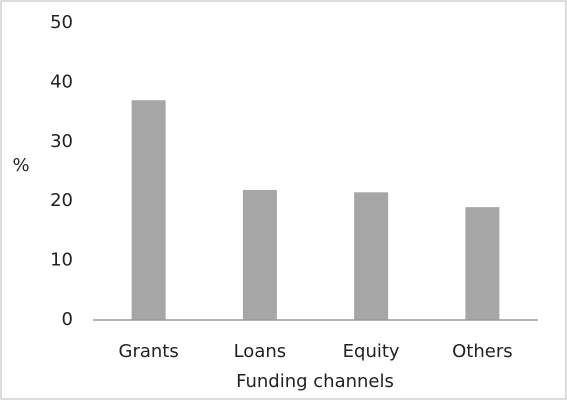  I want to click on x-axis-label: Funding channels, so click(315, 381).